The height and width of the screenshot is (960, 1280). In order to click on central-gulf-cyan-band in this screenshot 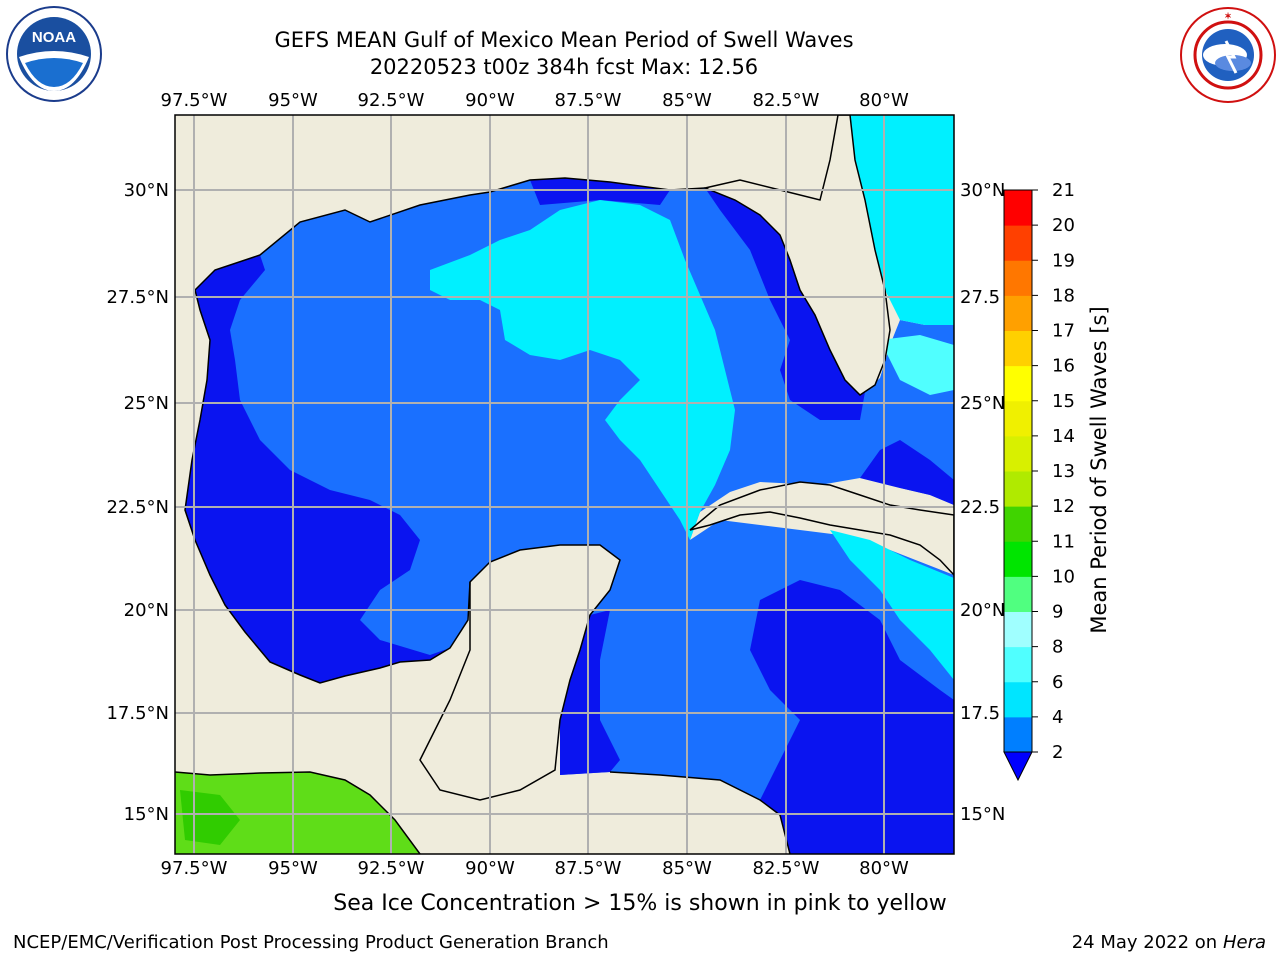, I will do `click(582, 370)`.